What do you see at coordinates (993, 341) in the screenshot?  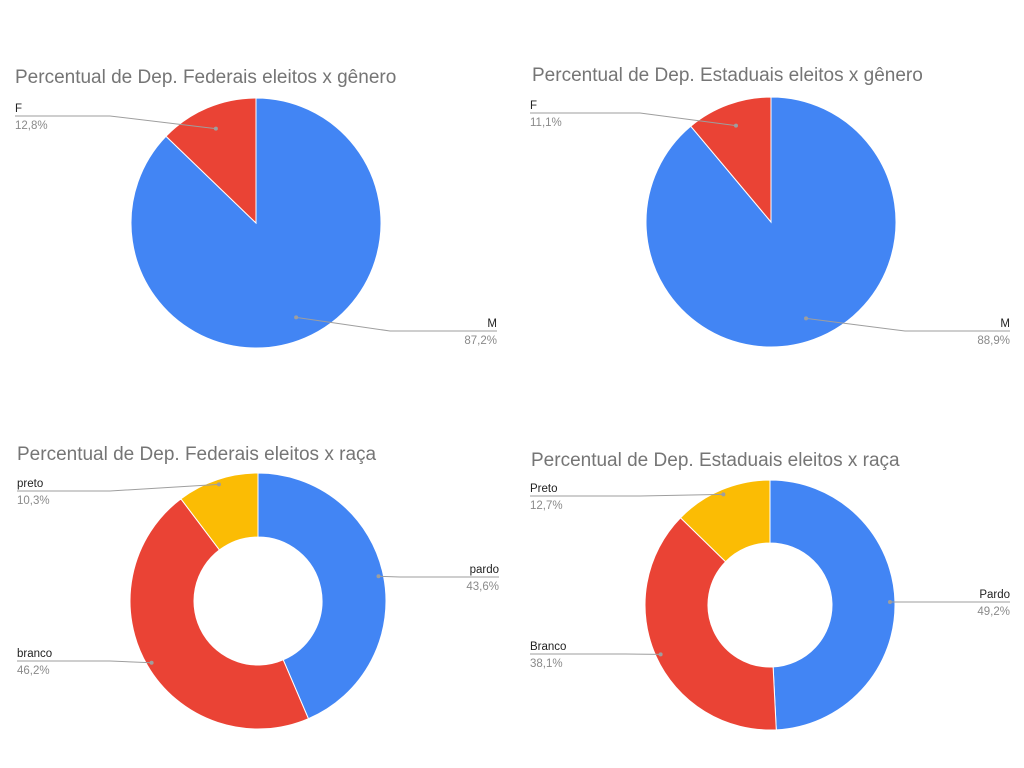 I see `slice-percent: 88,9%` at bounding box center [993, 341].